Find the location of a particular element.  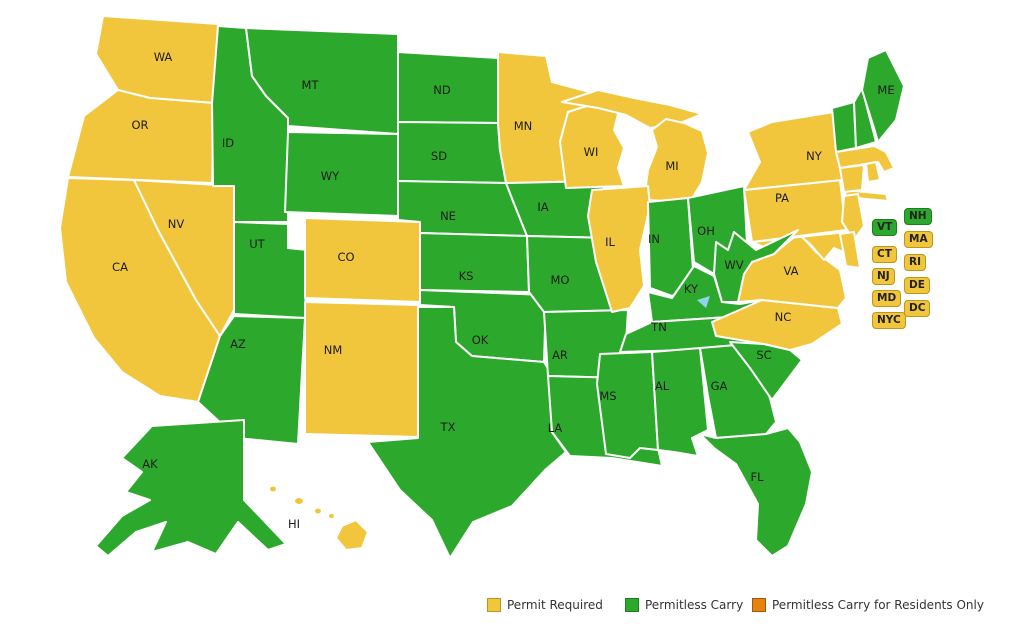

state-label-ar: AR is located at coordinates (560, 355).